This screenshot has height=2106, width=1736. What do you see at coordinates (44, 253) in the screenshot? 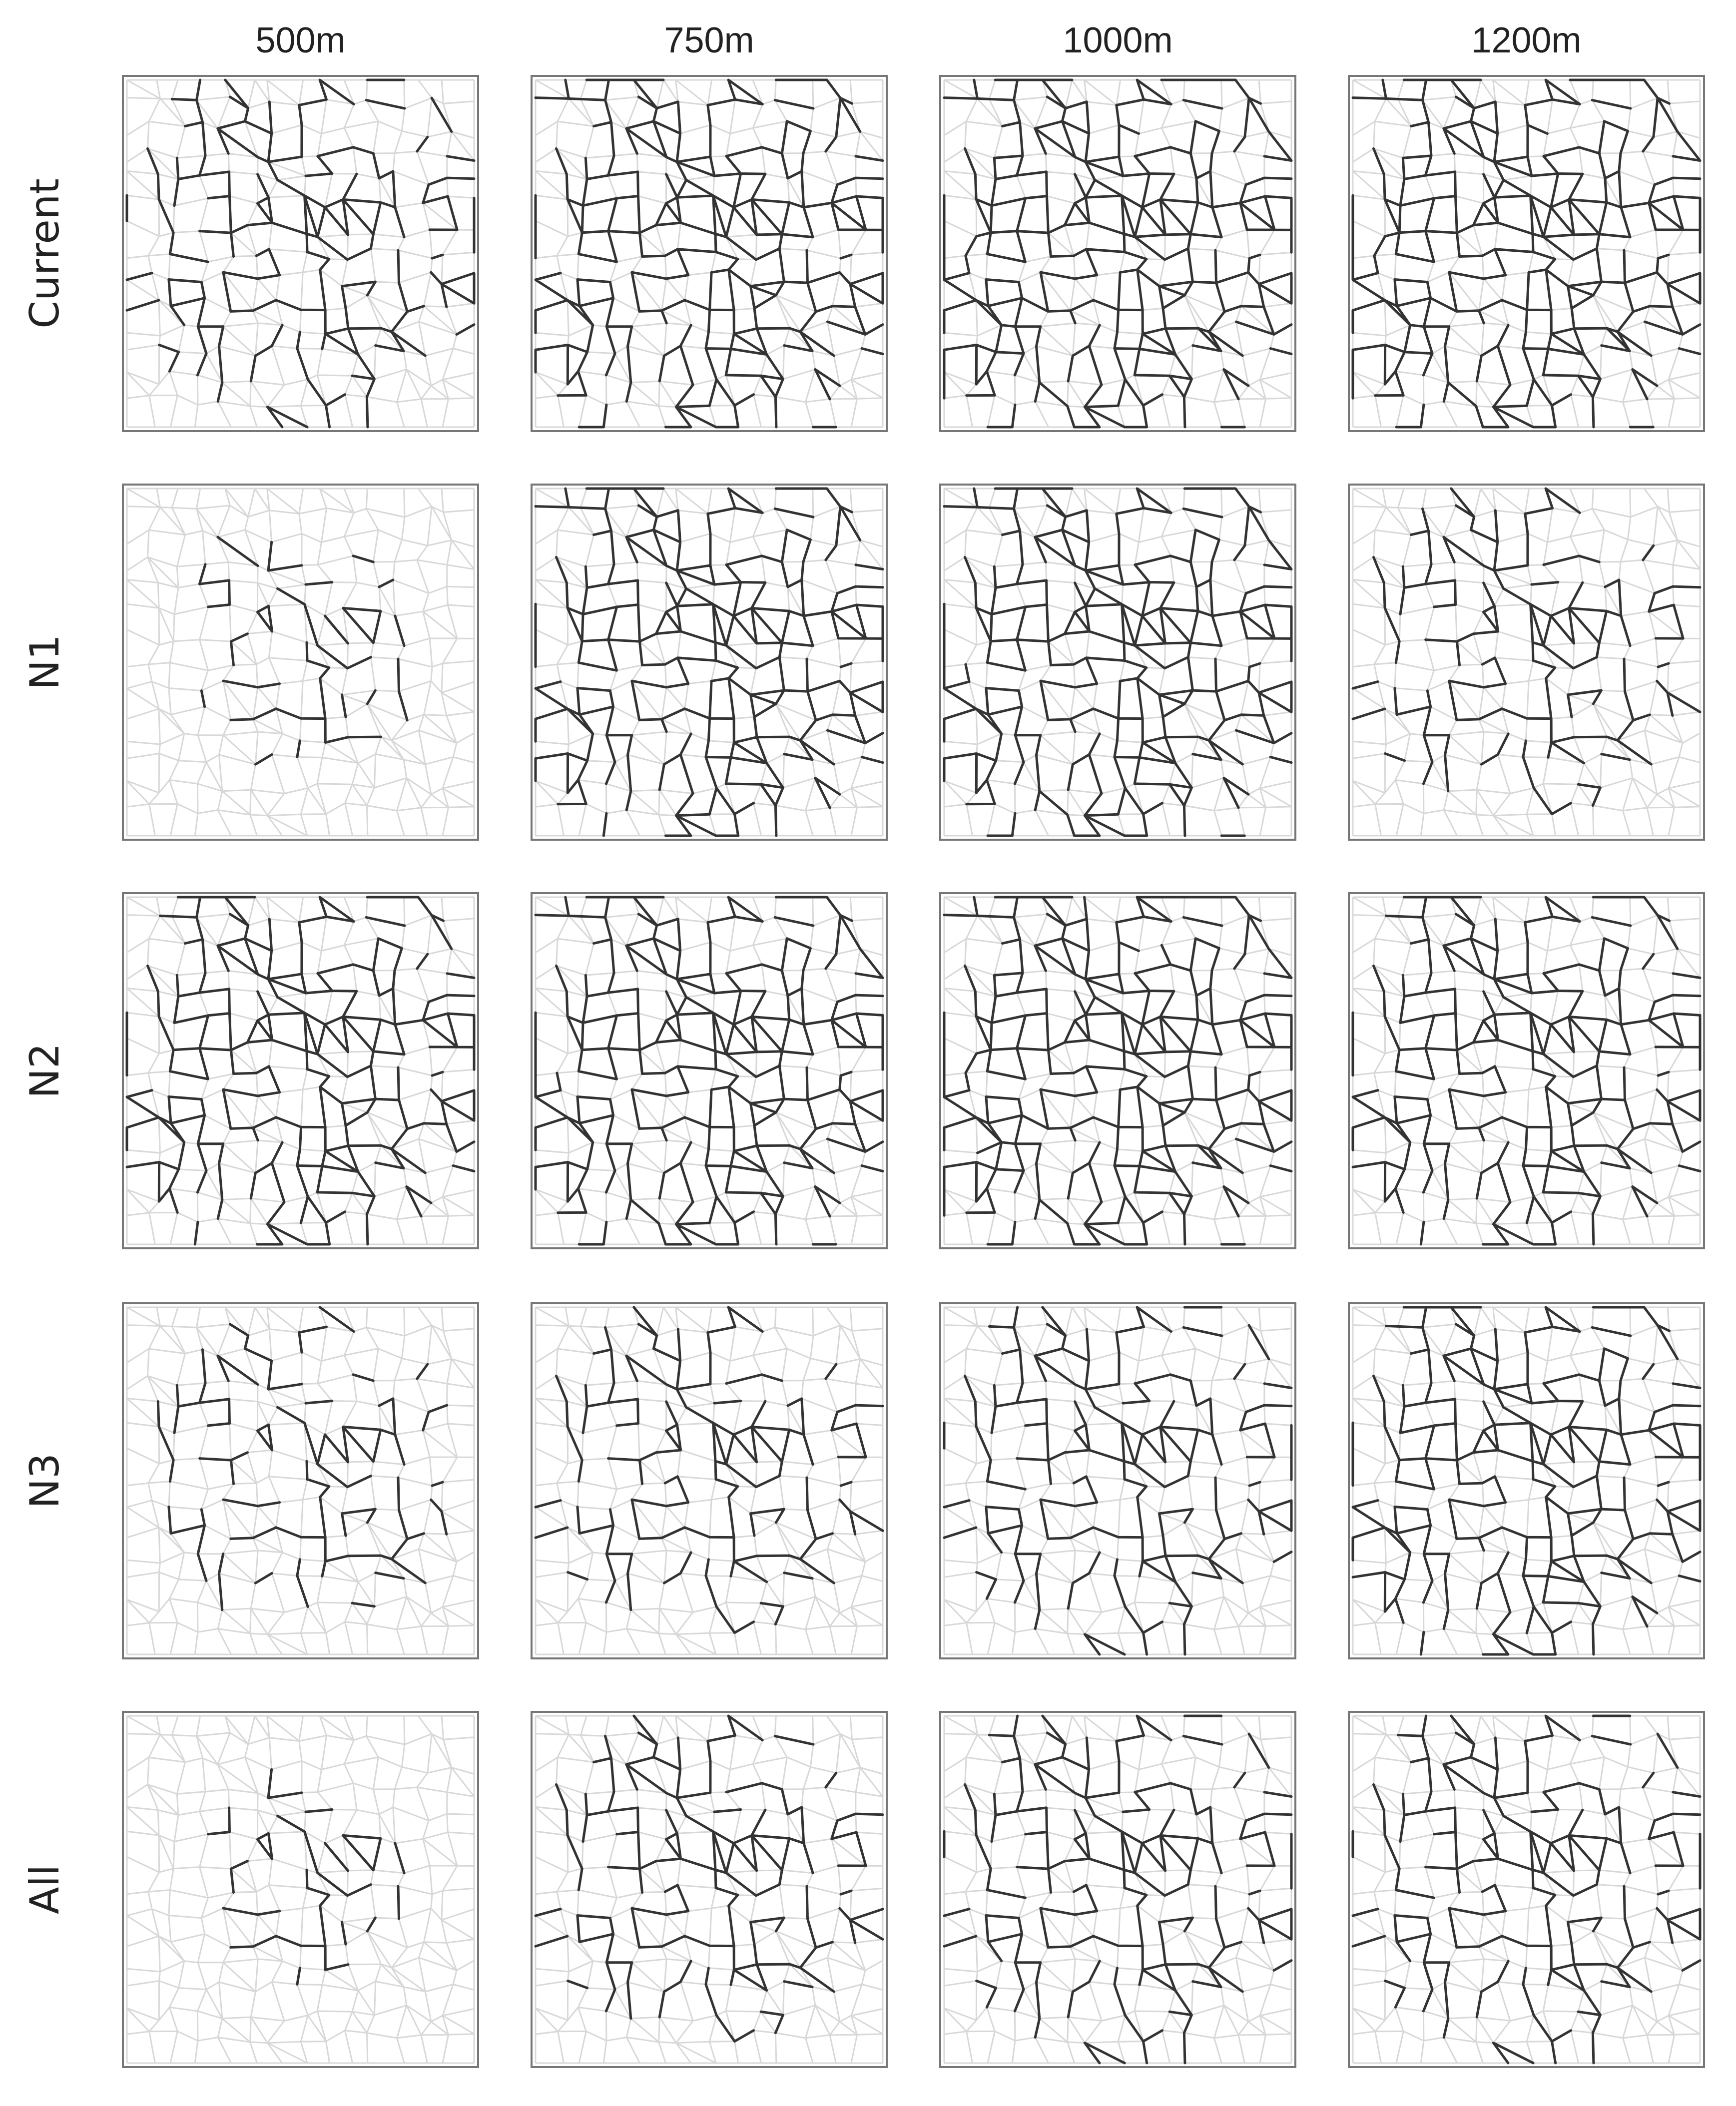
I see `row-header: Current` at bounding box center [44, 253].